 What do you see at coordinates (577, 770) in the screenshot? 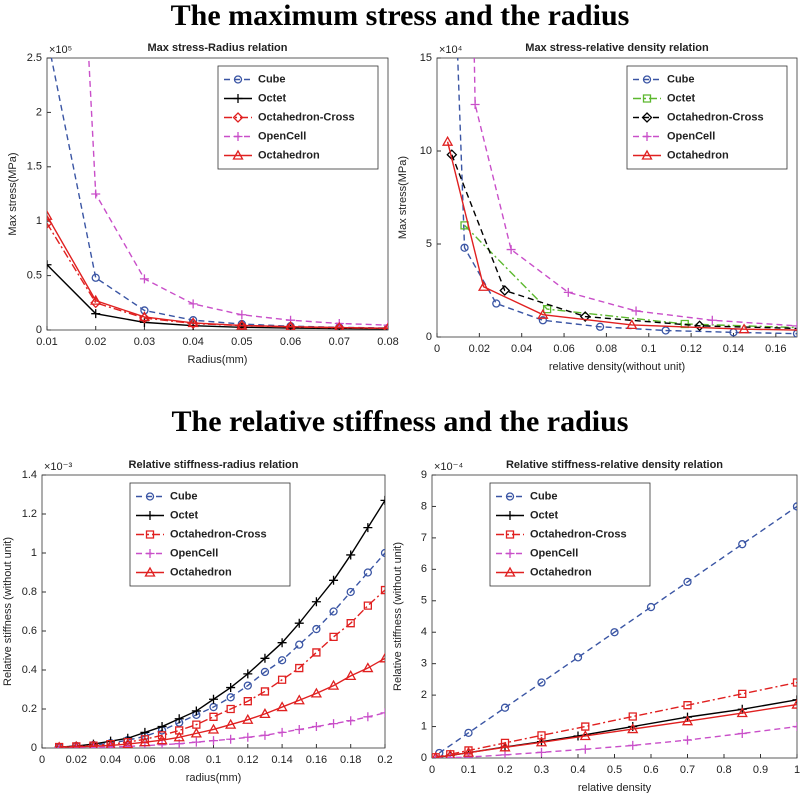
I see `x-tick-label: 0.4` at bounding box center [577, 770].